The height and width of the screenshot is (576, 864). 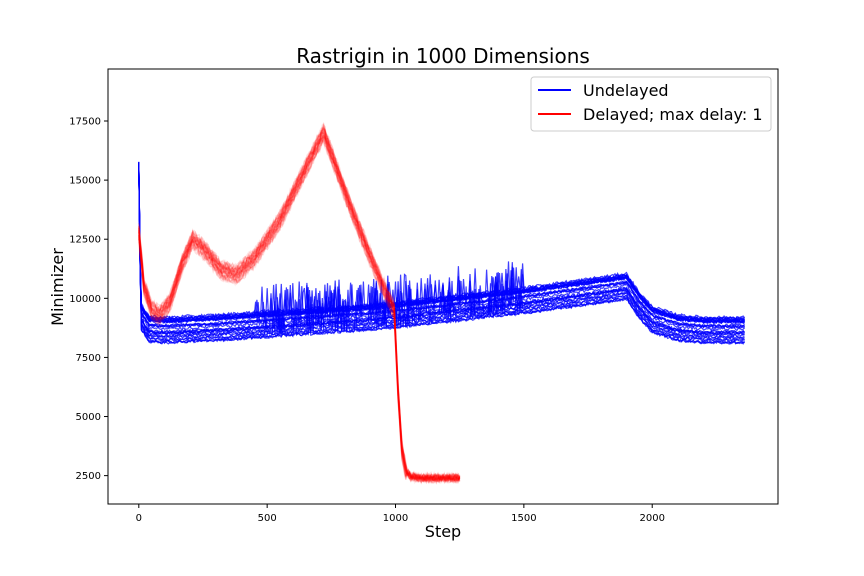 What do you see at coordinates (88, 358) in the screenshot?
I see `y-tick-label: 7500` at bounding box center [88, 358].